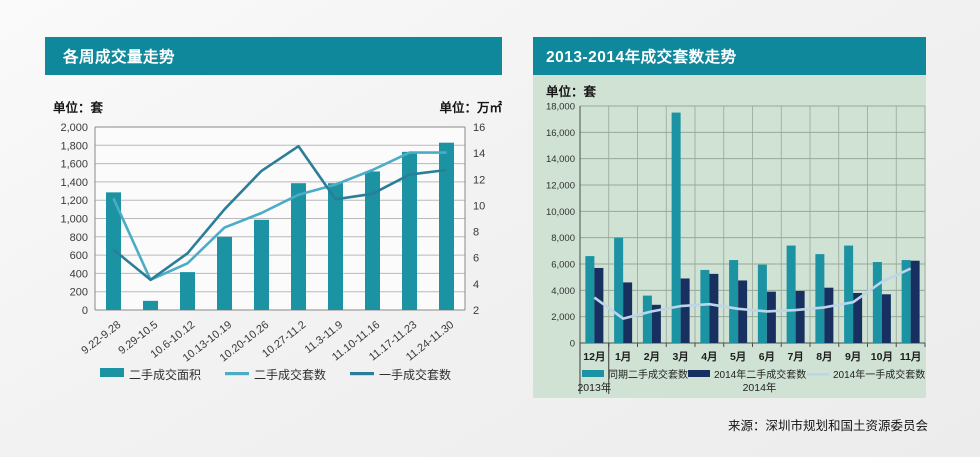 The width and height of the screenshot is (980, 457). What do you see at coordinates (101, 338) in the screenshot?
I see `svg-text: 9.22-9.28` at bounding box center [101, 338].